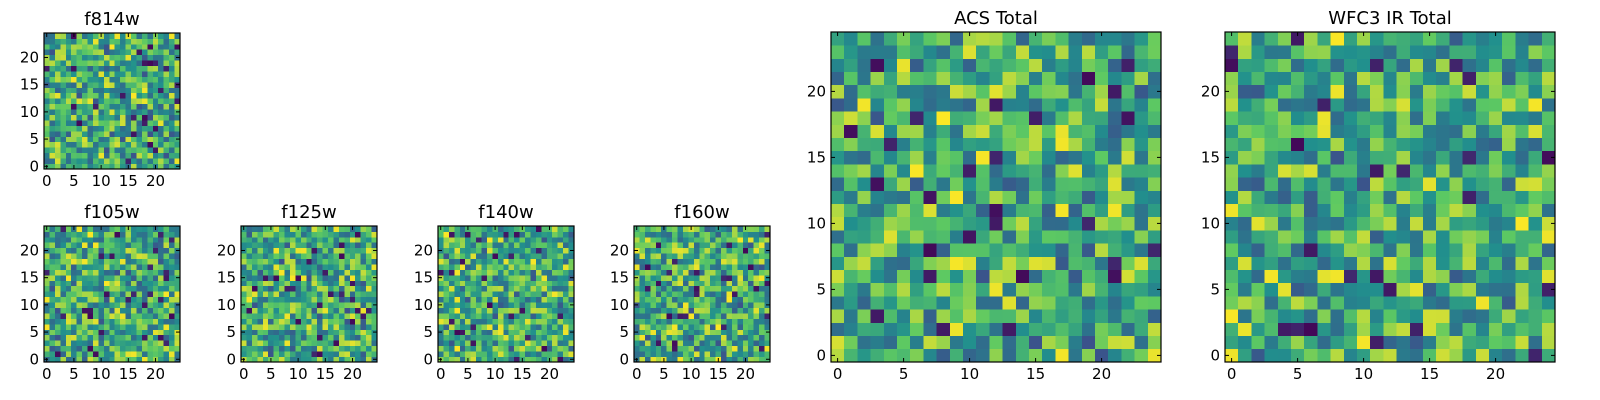 This screenshot has width=1600, height=400. What do you see at coordinates (495, 374) in the screenshot?
I see `f140w-xtick-label-10: 10` at bounding box center [495, 374].